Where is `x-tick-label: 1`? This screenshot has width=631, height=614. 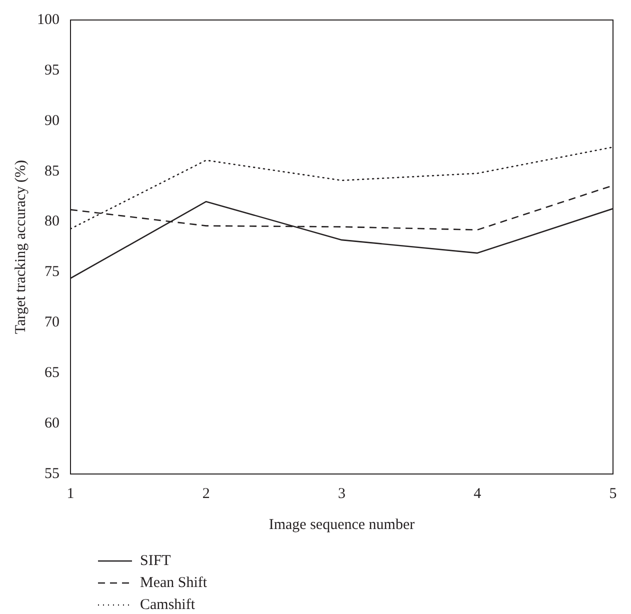
x-tick-label: 1 is located at coordinates (70, 494).